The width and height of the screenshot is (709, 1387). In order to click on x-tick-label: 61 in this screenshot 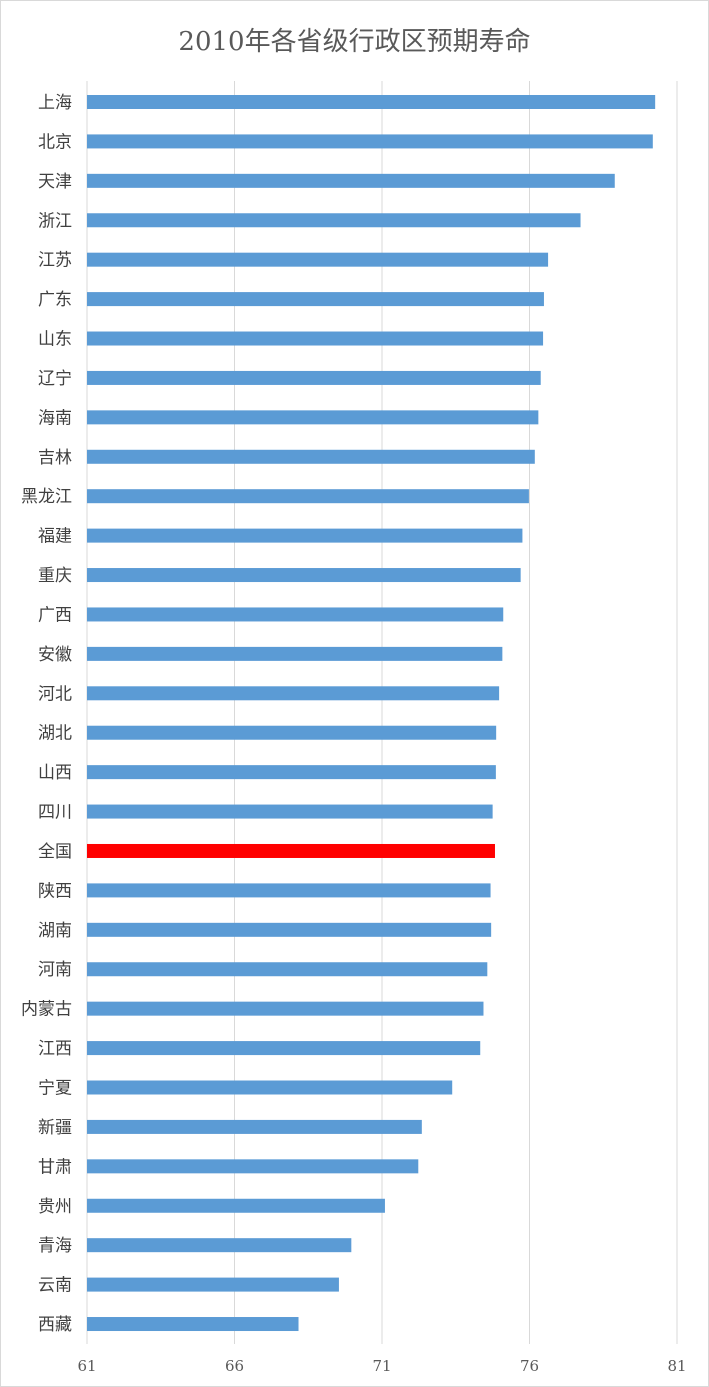, I will do `click(86, 1366)`.